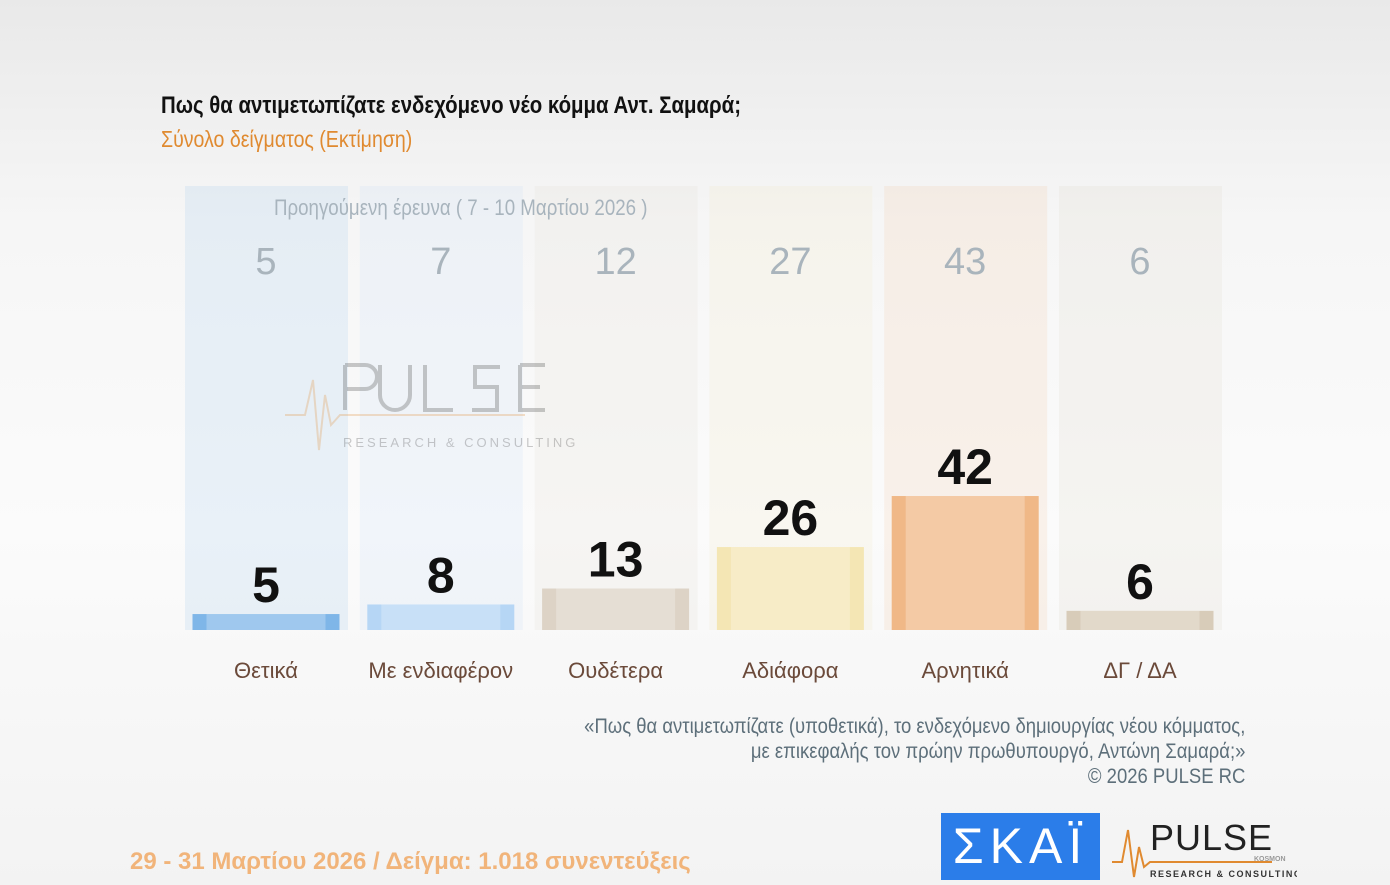 Image resolution: width=1390 pixels, height=885 pixels. I want to click on copyright: © 2026 PULSE RC, so click(1166, 776).